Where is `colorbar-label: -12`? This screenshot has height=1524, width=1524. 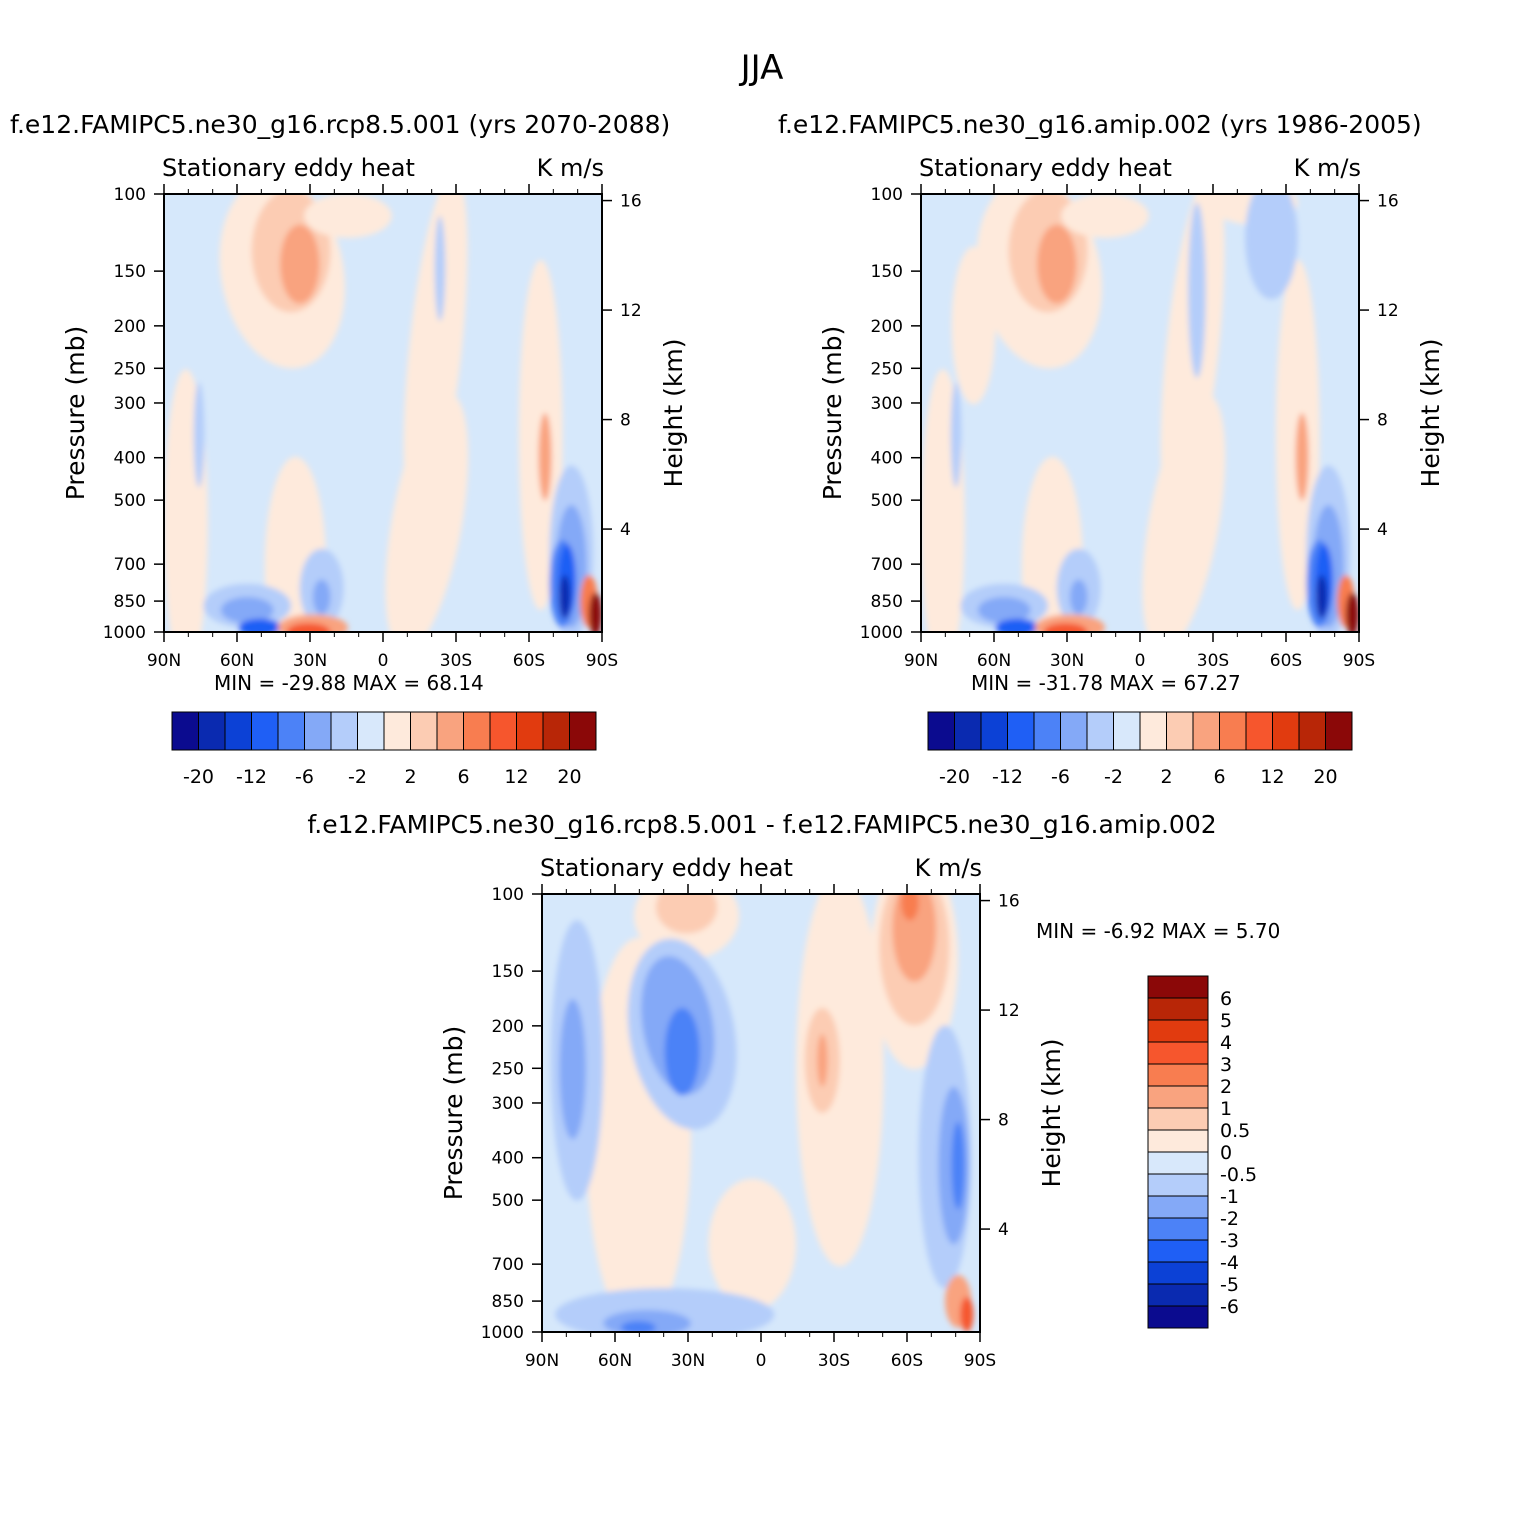
colorbar-label: -12 is located at coordinates (1007, 777).